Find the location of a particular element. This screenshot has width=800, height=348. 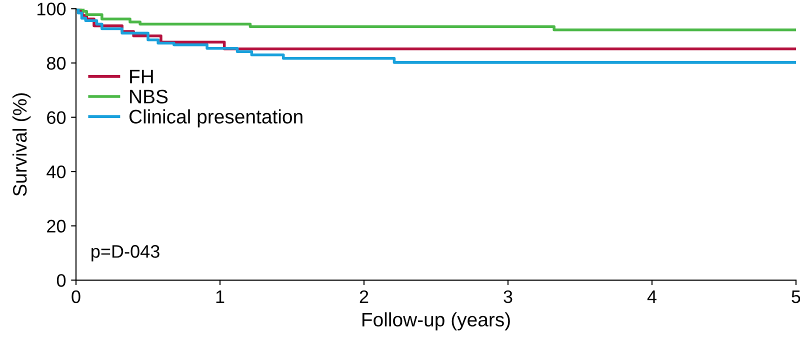

y-tick-label: 80 is located at coordinates (56, 63).